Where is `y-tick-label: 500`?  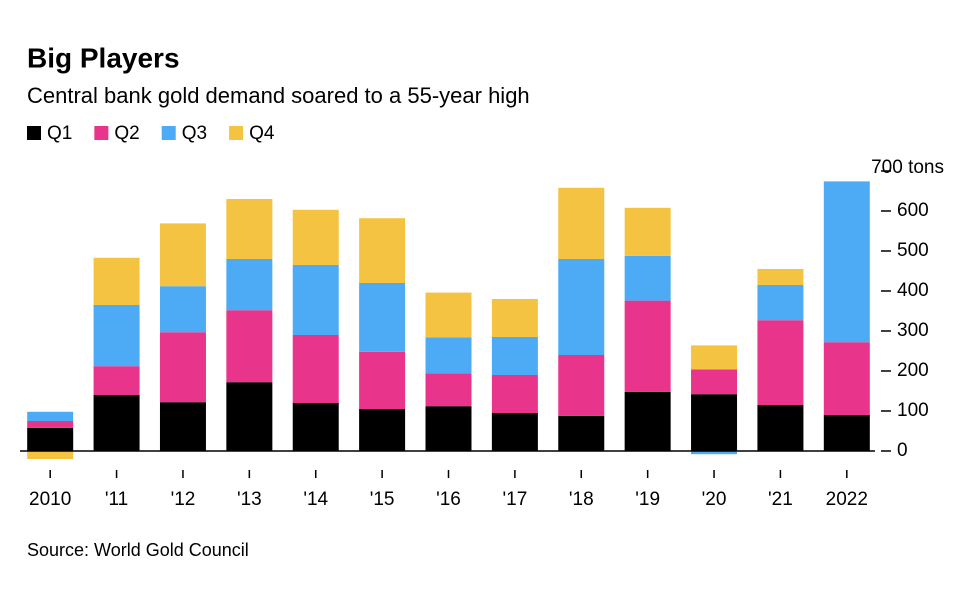
y-tick-label: 500 is located at coordinates (913, 250).